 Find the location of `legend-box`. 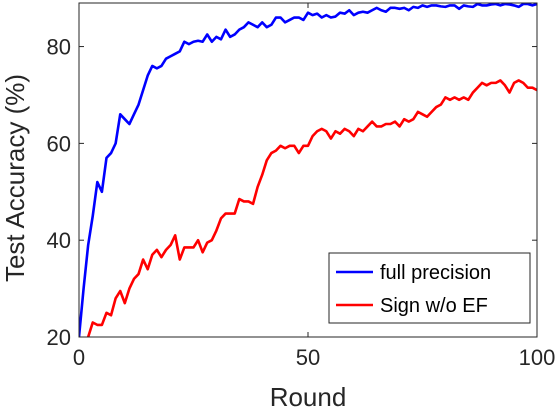

legend-box is located at coordinates (429, 288).